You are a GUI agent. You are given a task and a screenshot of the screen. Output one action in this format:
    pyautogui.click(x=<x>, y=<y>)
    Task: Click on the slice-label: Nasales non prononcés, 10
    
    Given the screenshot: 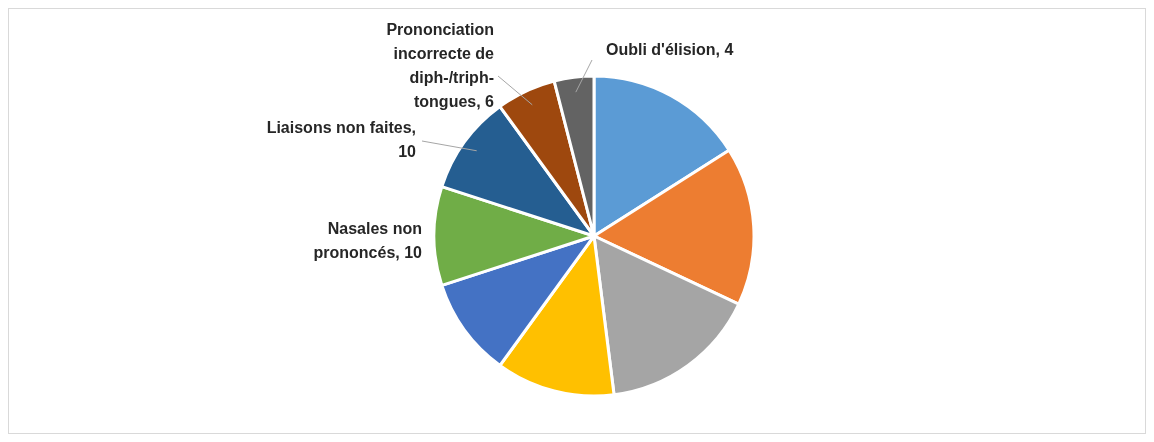 What is the action you would take?
    pyautogui.click(x=368, y=241)
    